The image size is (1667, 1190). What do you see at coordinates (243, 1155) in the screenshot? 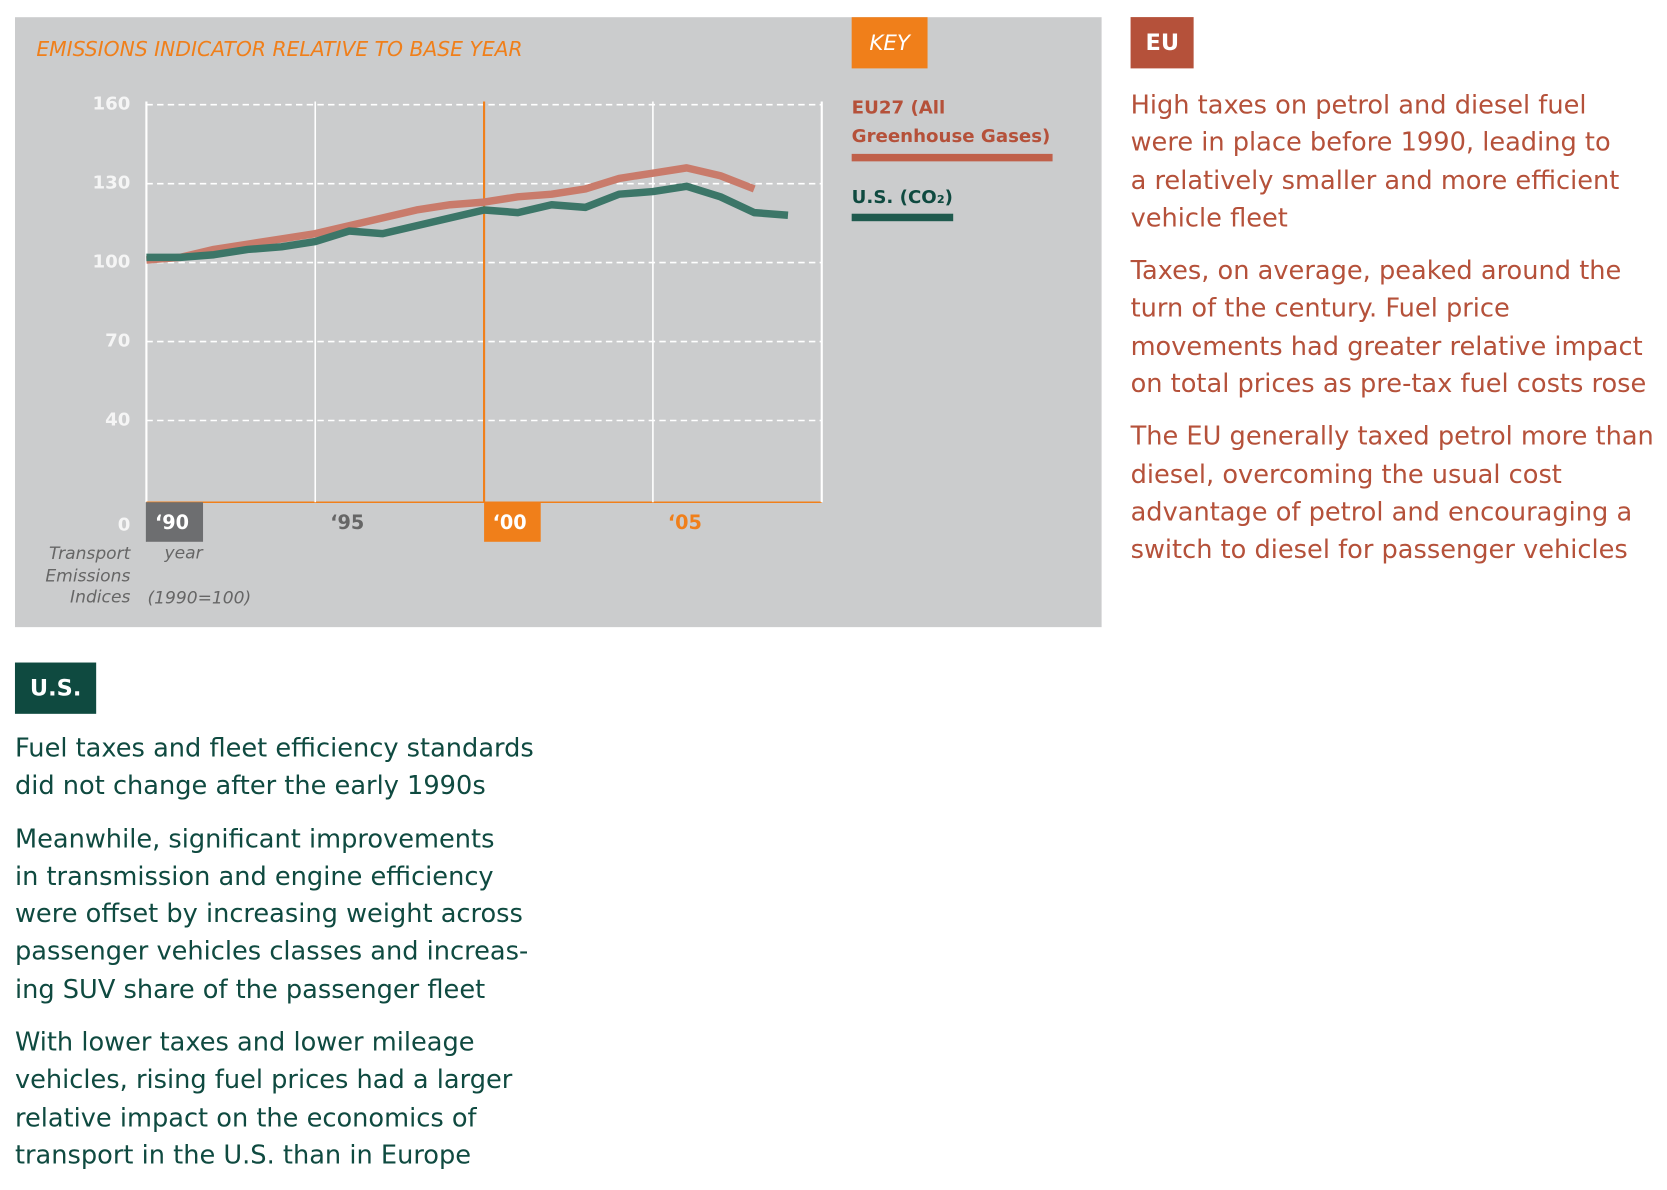
I see `text-line: transport in the U.S. than in Europe` at bounding box center [243, 1155].